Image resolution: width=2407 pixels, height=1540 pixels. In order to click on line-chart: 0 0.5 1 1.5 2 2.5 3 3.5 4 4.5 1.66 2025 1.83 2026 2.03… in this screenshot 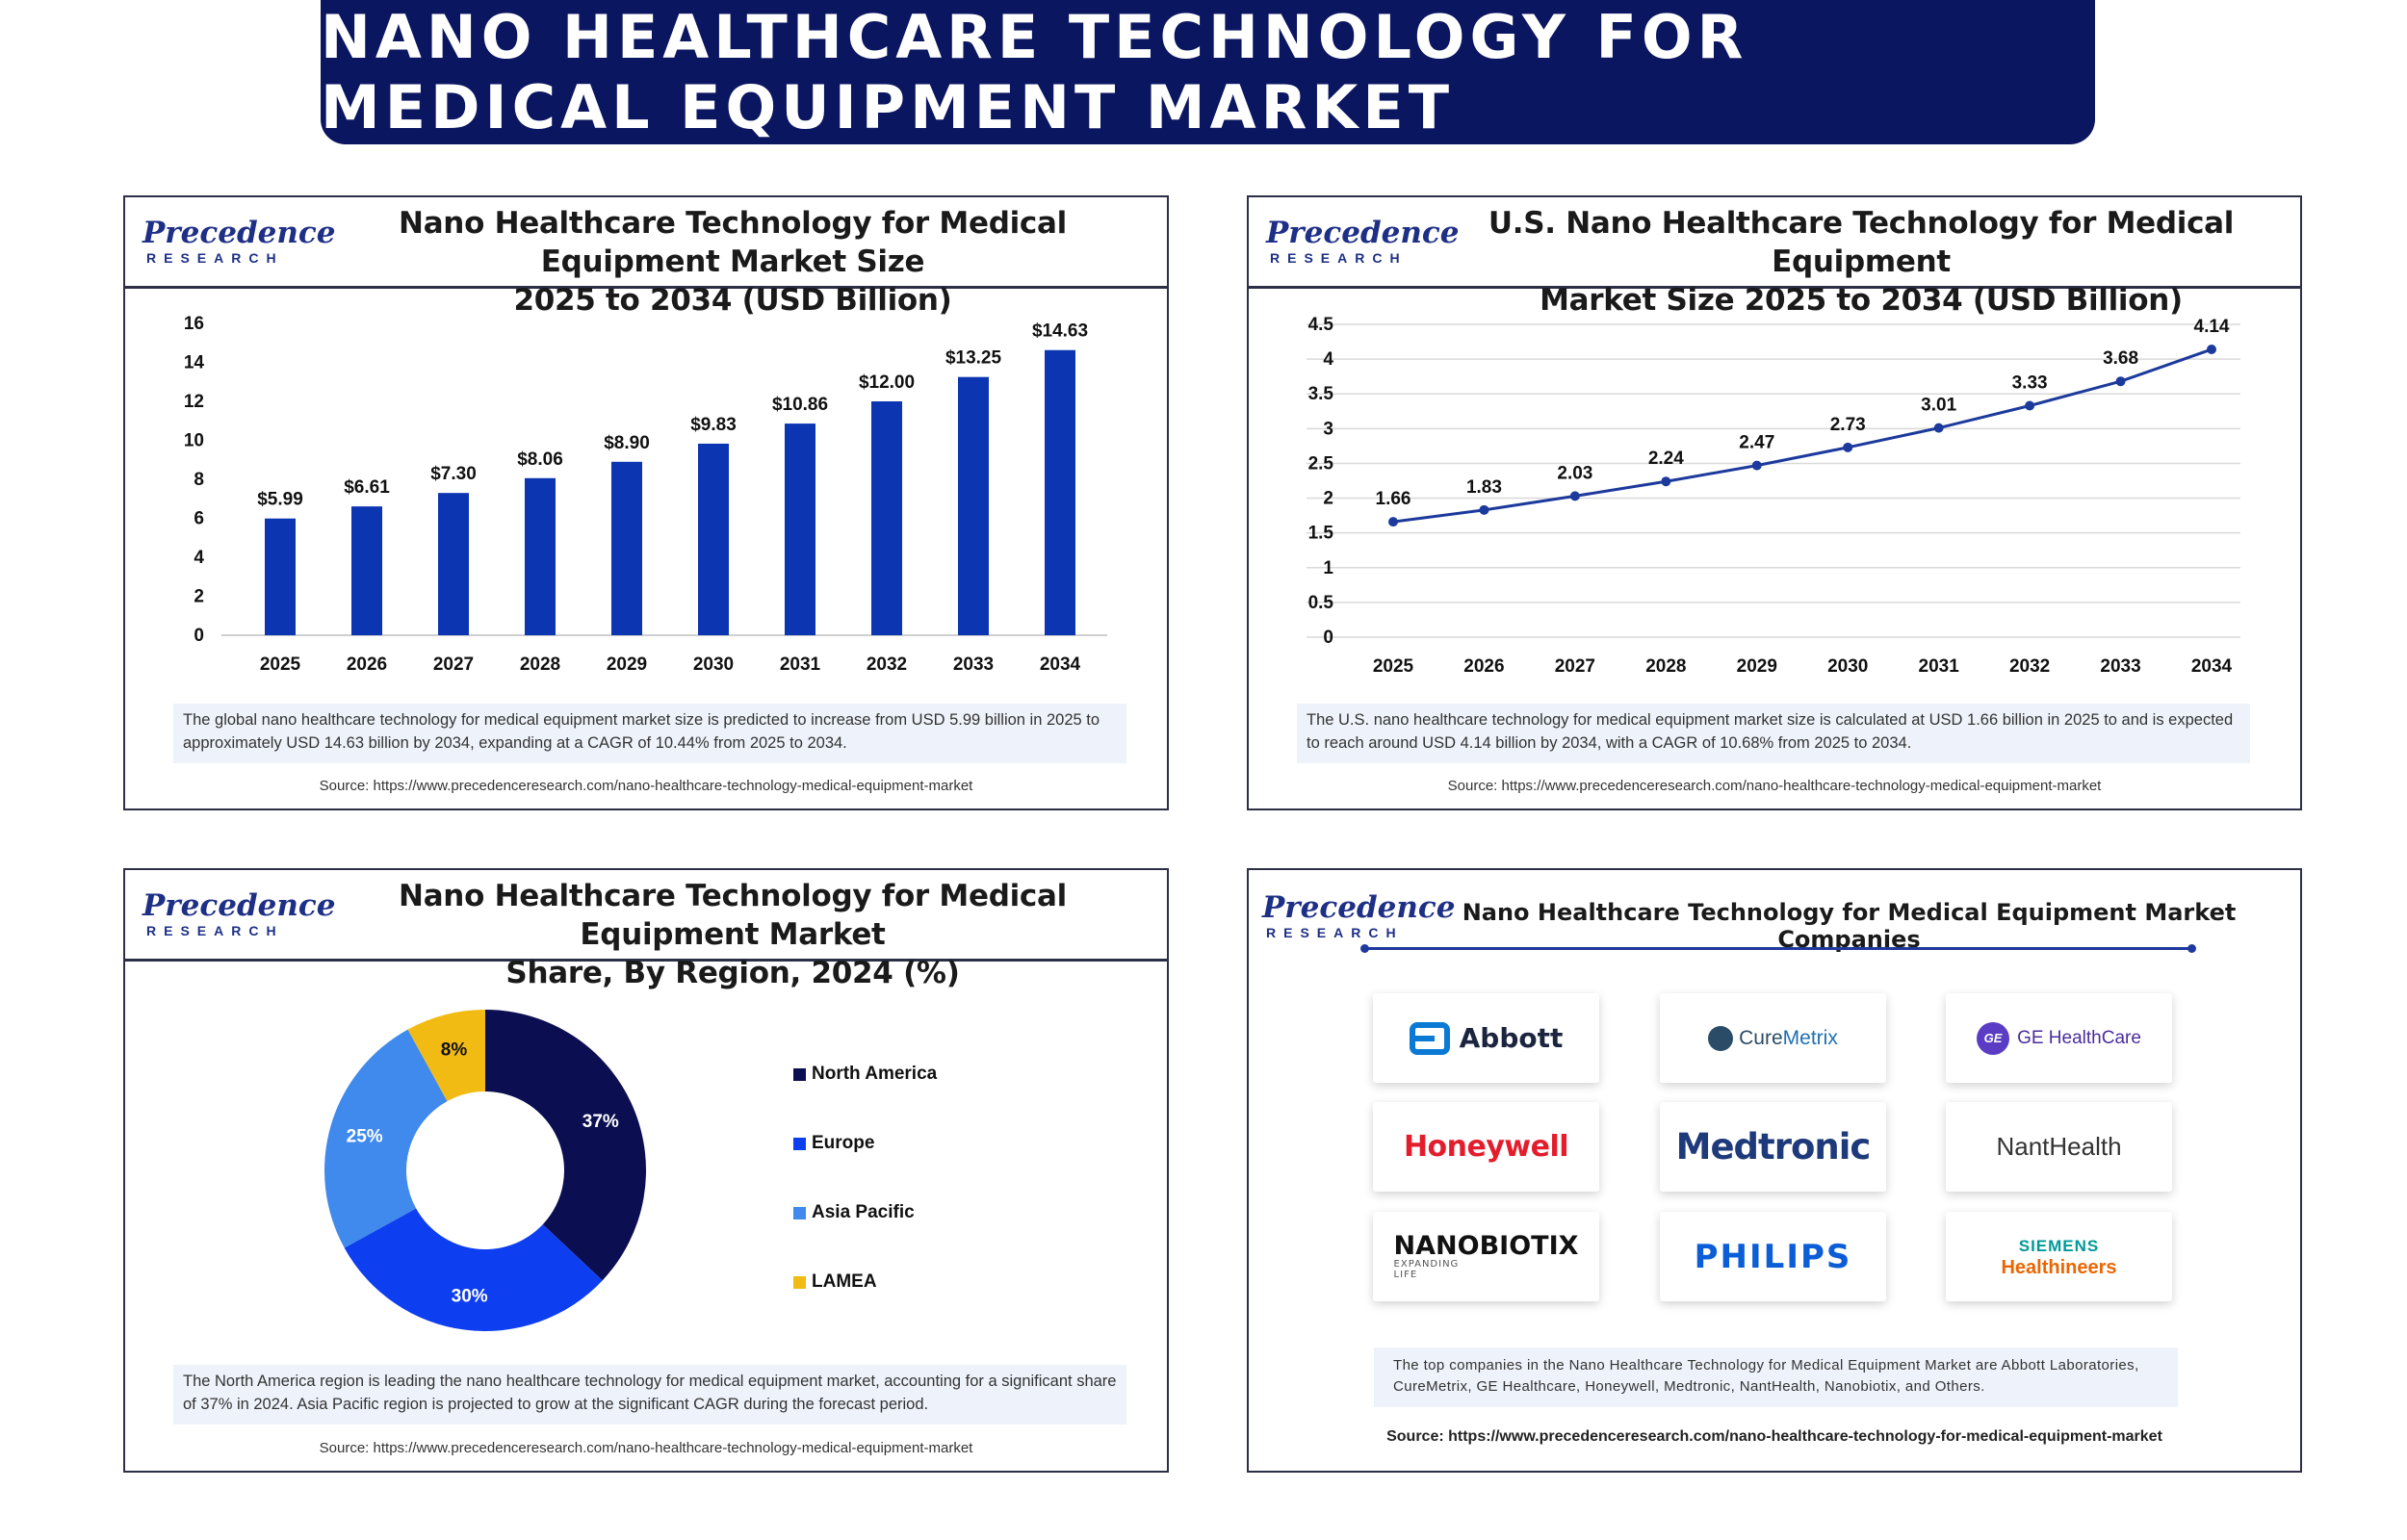, I will do `click(1773, 496)`.